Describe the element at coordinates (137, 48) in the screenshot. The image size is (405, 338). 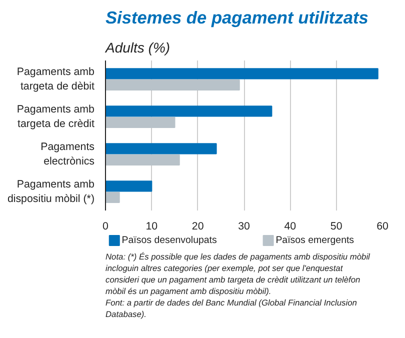
I see `chart-subtitle: Adults (%)` at that location.